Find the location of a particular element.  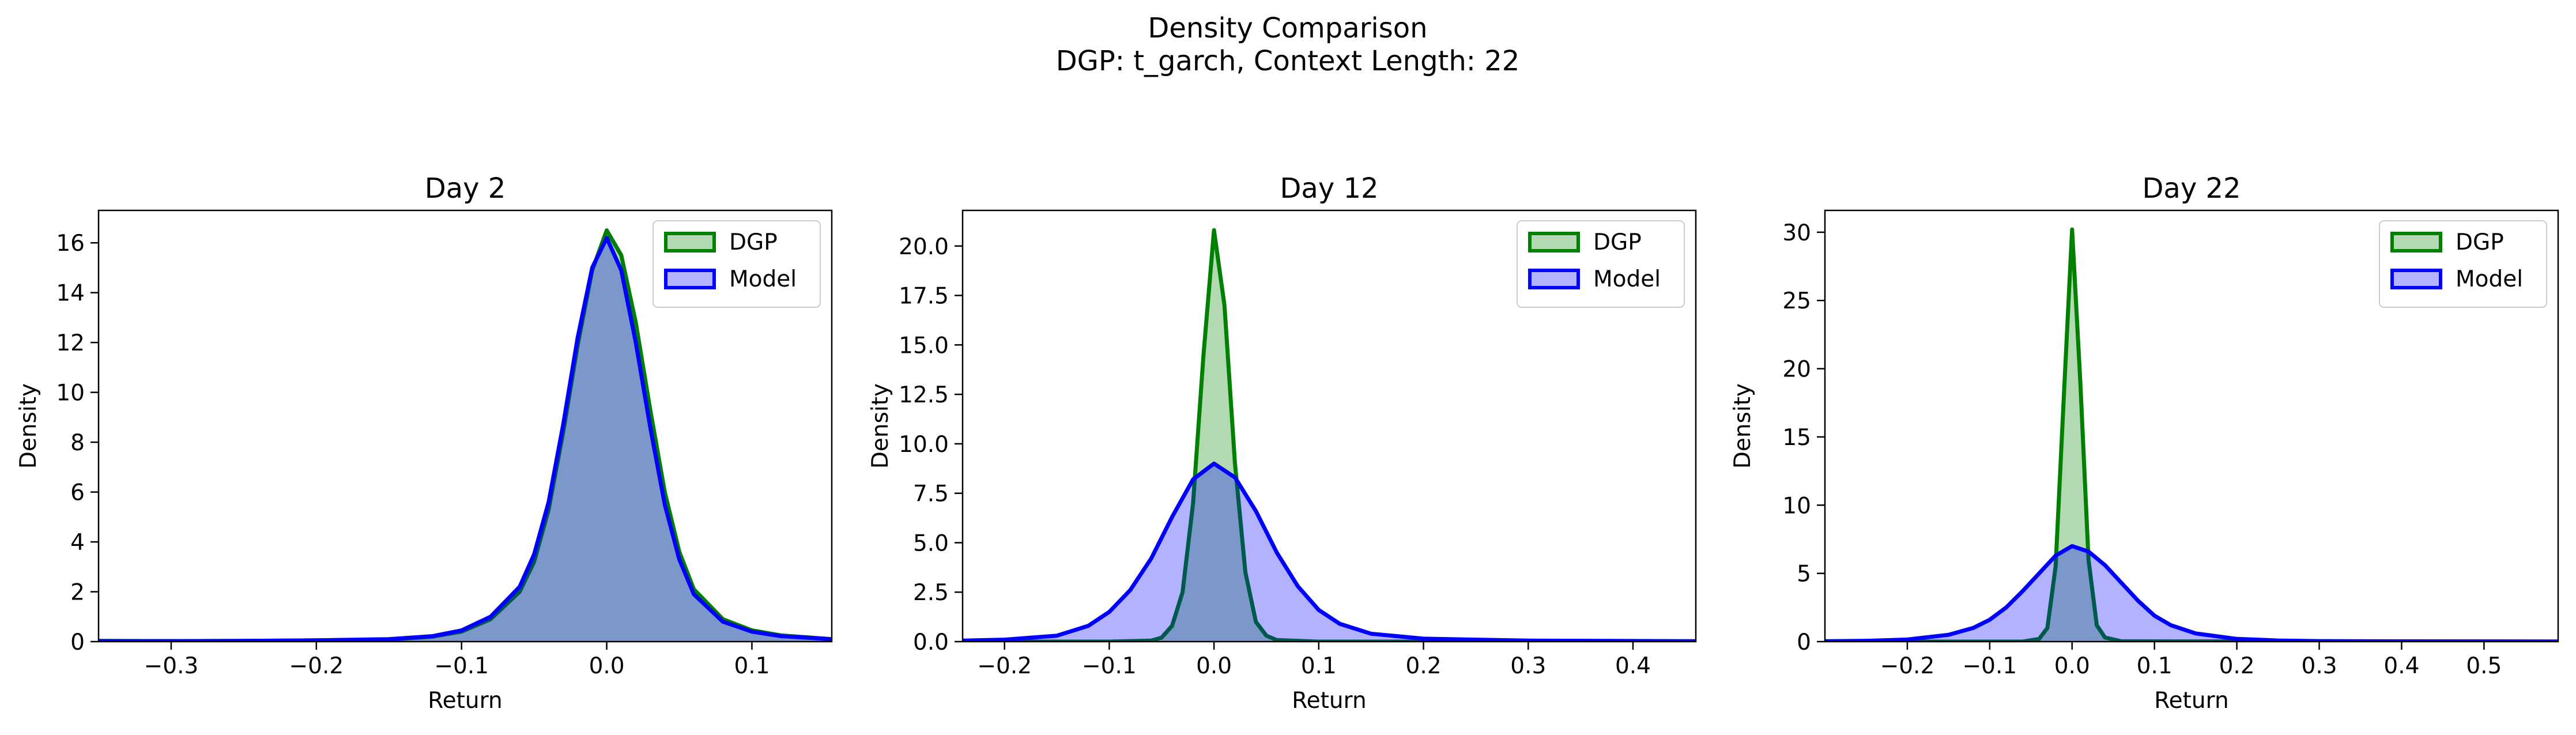

y-tick-label: 5 is located at coordinates (1804, 574).